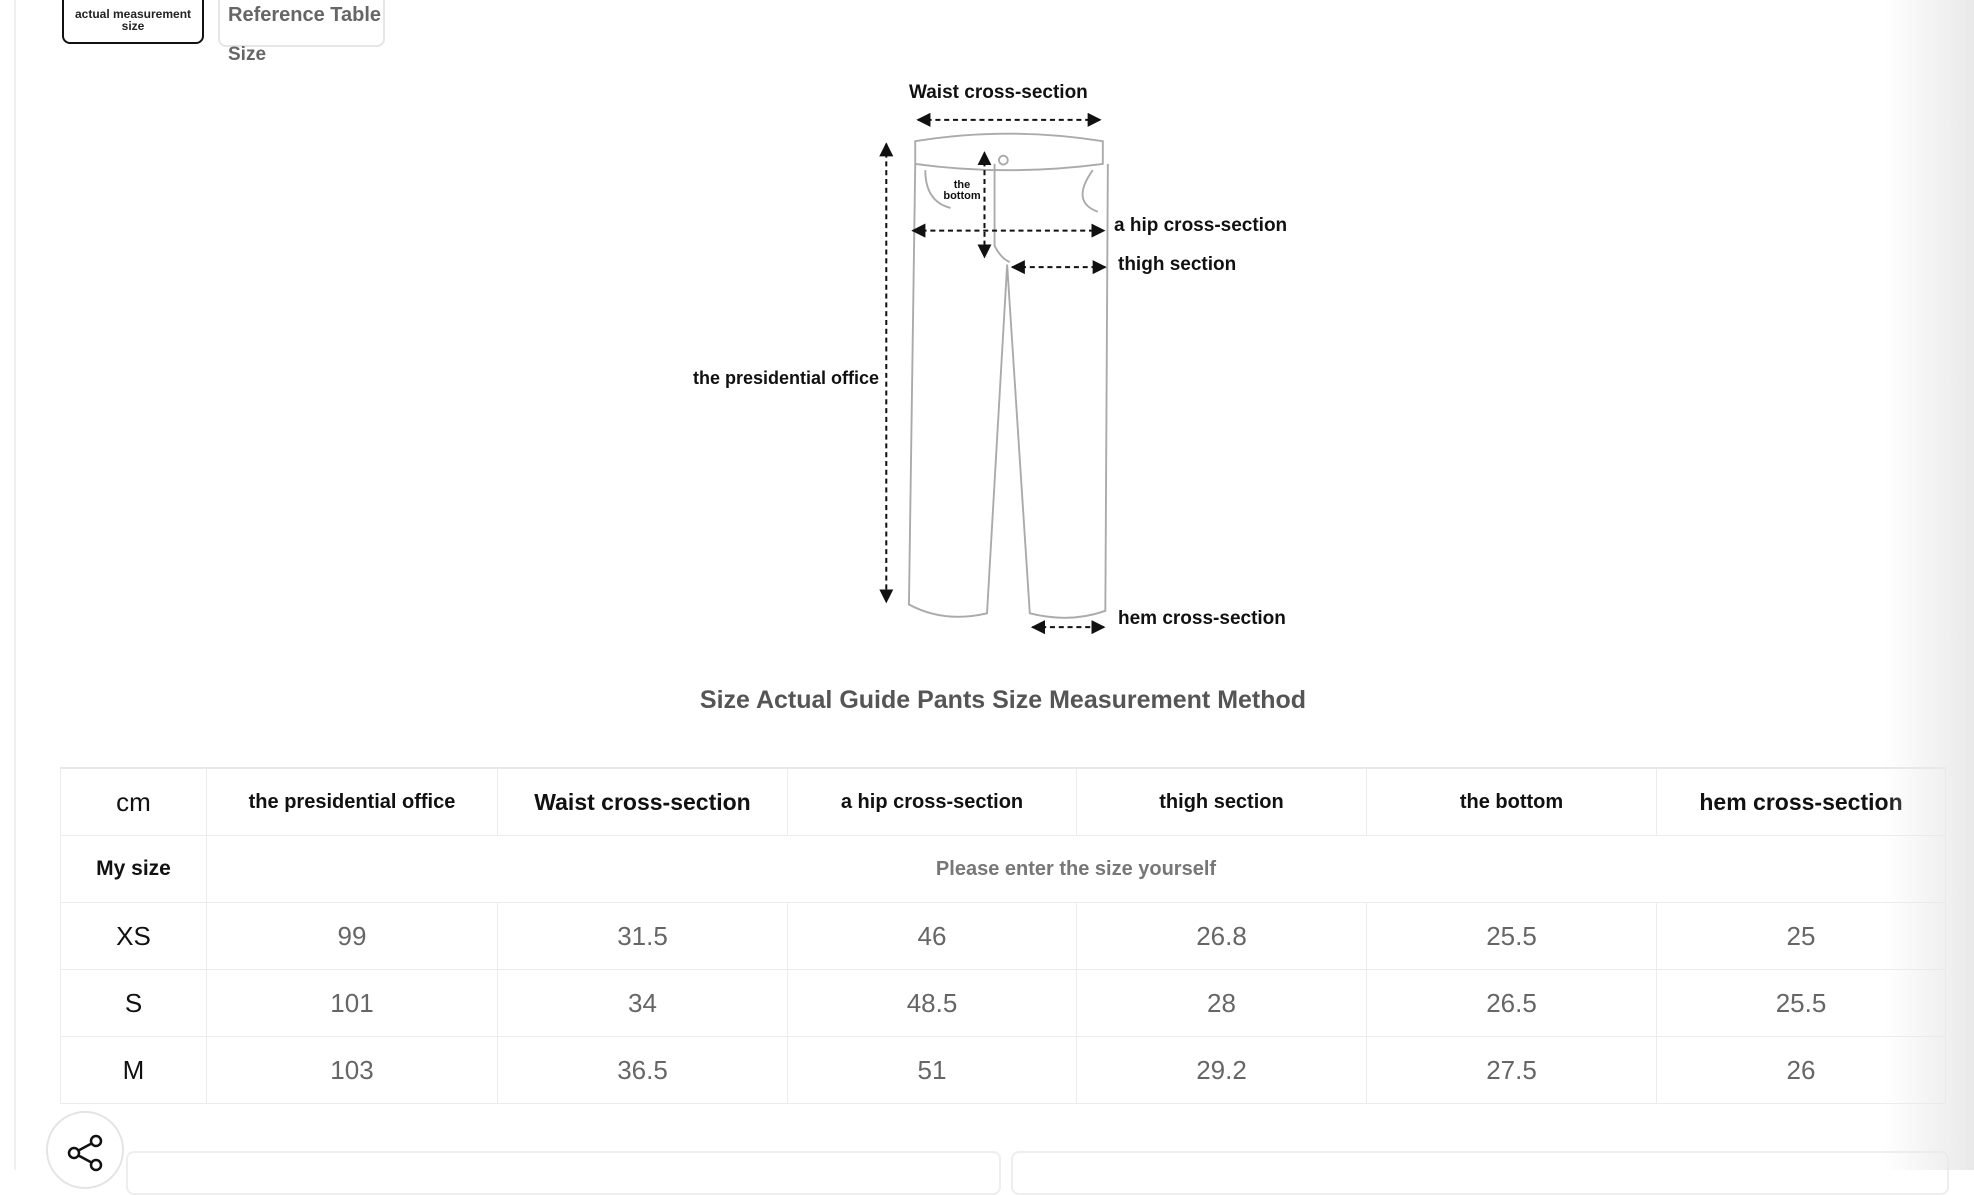  What do you see at coordinates (1221, 936) in the screenshot?
I see `value-cell: 26.8` at bounding box center [1221, 936].